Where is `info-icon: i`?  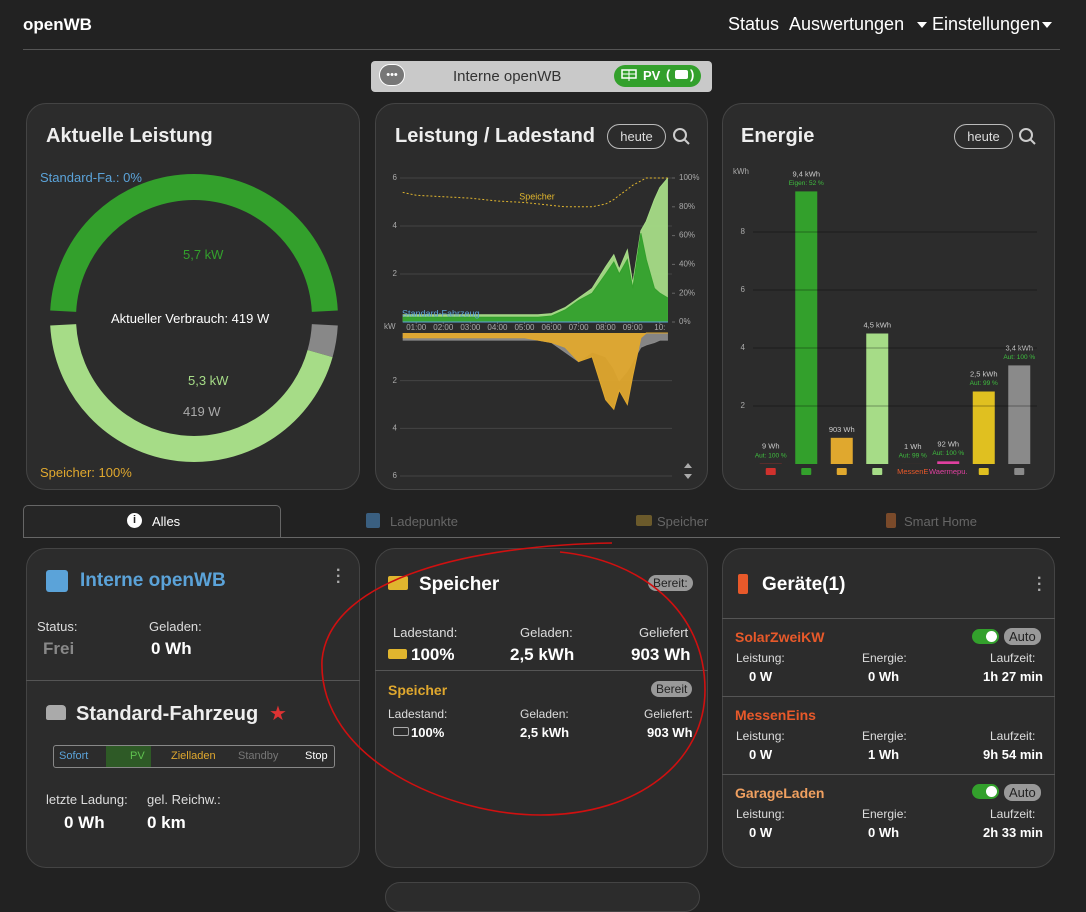
info-icon: i is located at coordinates (134, 520).